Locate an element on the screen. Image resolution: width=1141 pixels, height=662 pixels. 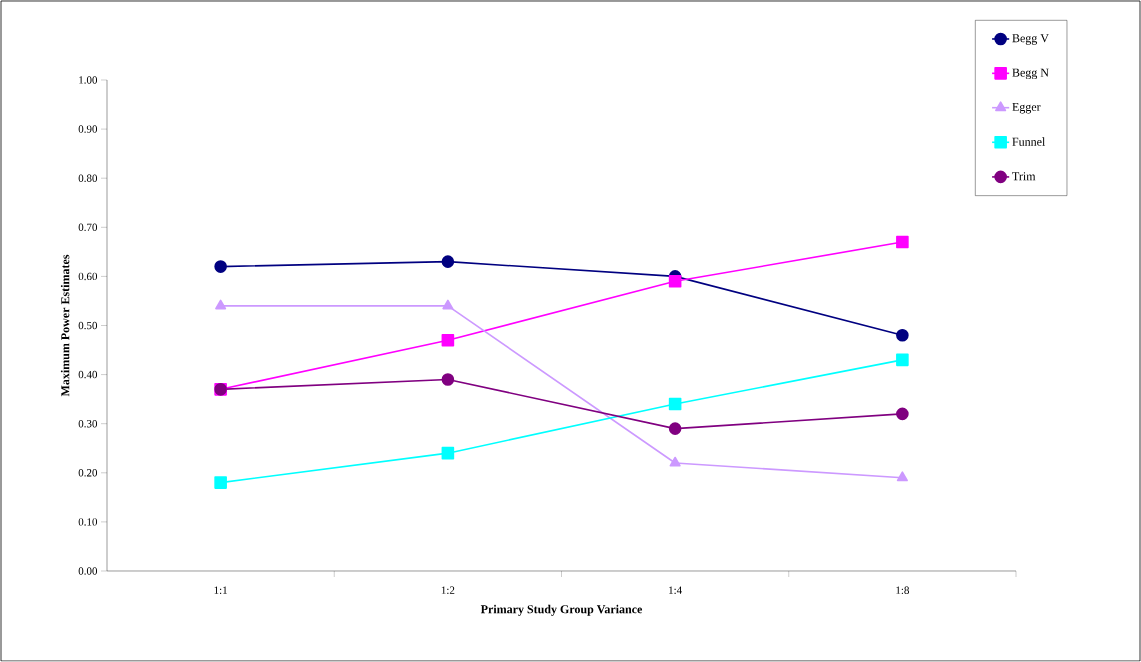
legend-label: Funnel is located at coordinates (1029, 141).